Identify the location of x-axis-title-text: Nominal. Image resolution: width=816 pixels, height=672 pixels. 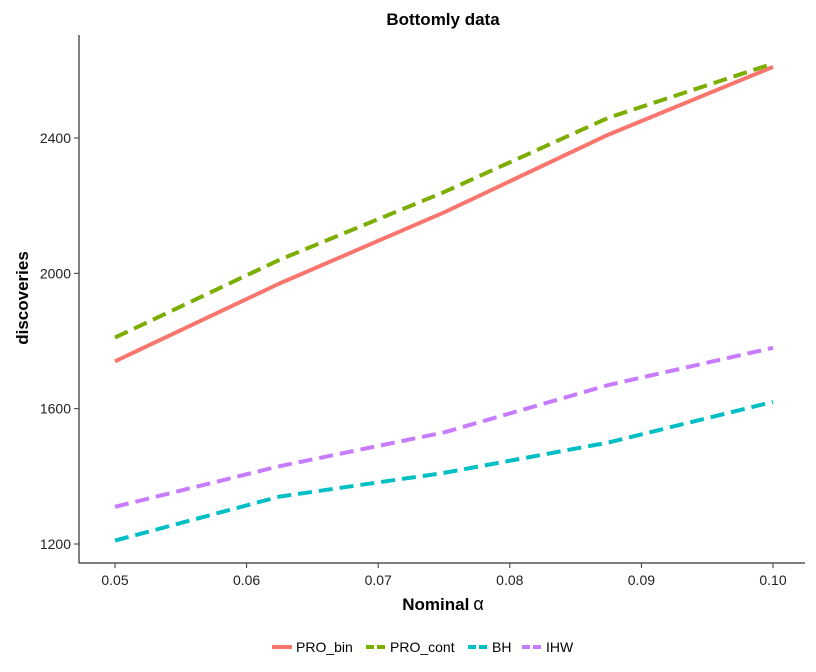
(435, 604).